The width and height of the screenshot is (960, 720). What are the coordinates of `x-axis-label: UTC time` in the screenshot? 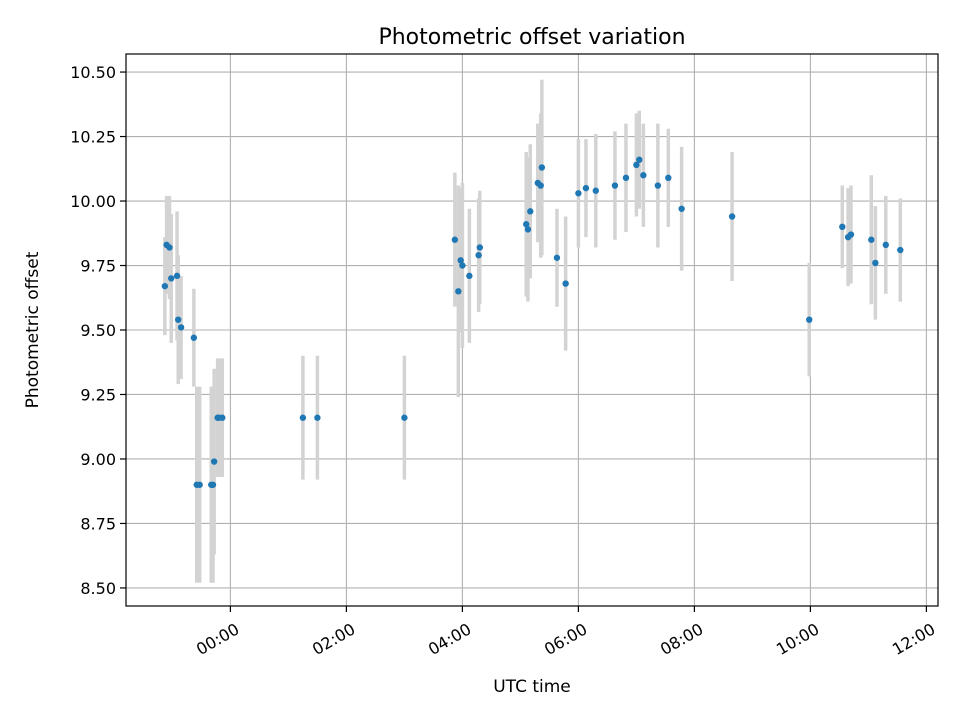 It's located at (532, 687).